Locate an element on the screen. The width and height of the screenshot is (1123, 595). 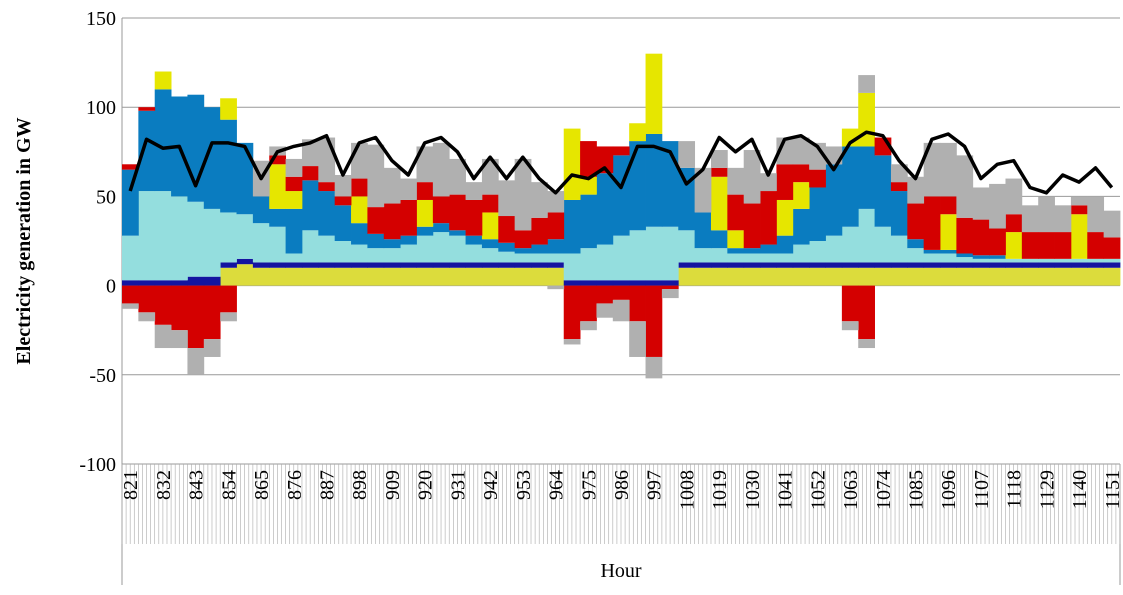
demand-line is located at coordinates (621, 162).